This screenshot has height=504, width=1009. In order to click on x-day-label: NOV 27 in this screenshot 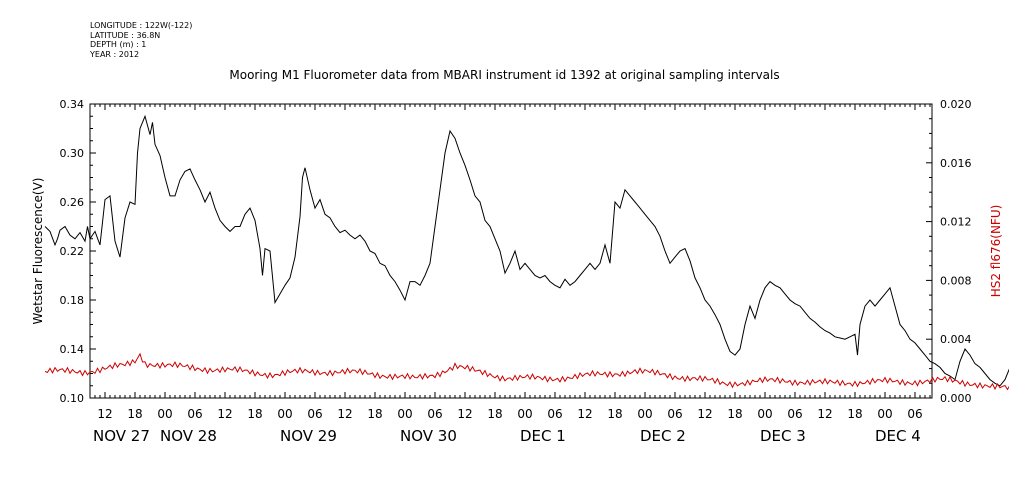, I will do `click(121, 436)`.